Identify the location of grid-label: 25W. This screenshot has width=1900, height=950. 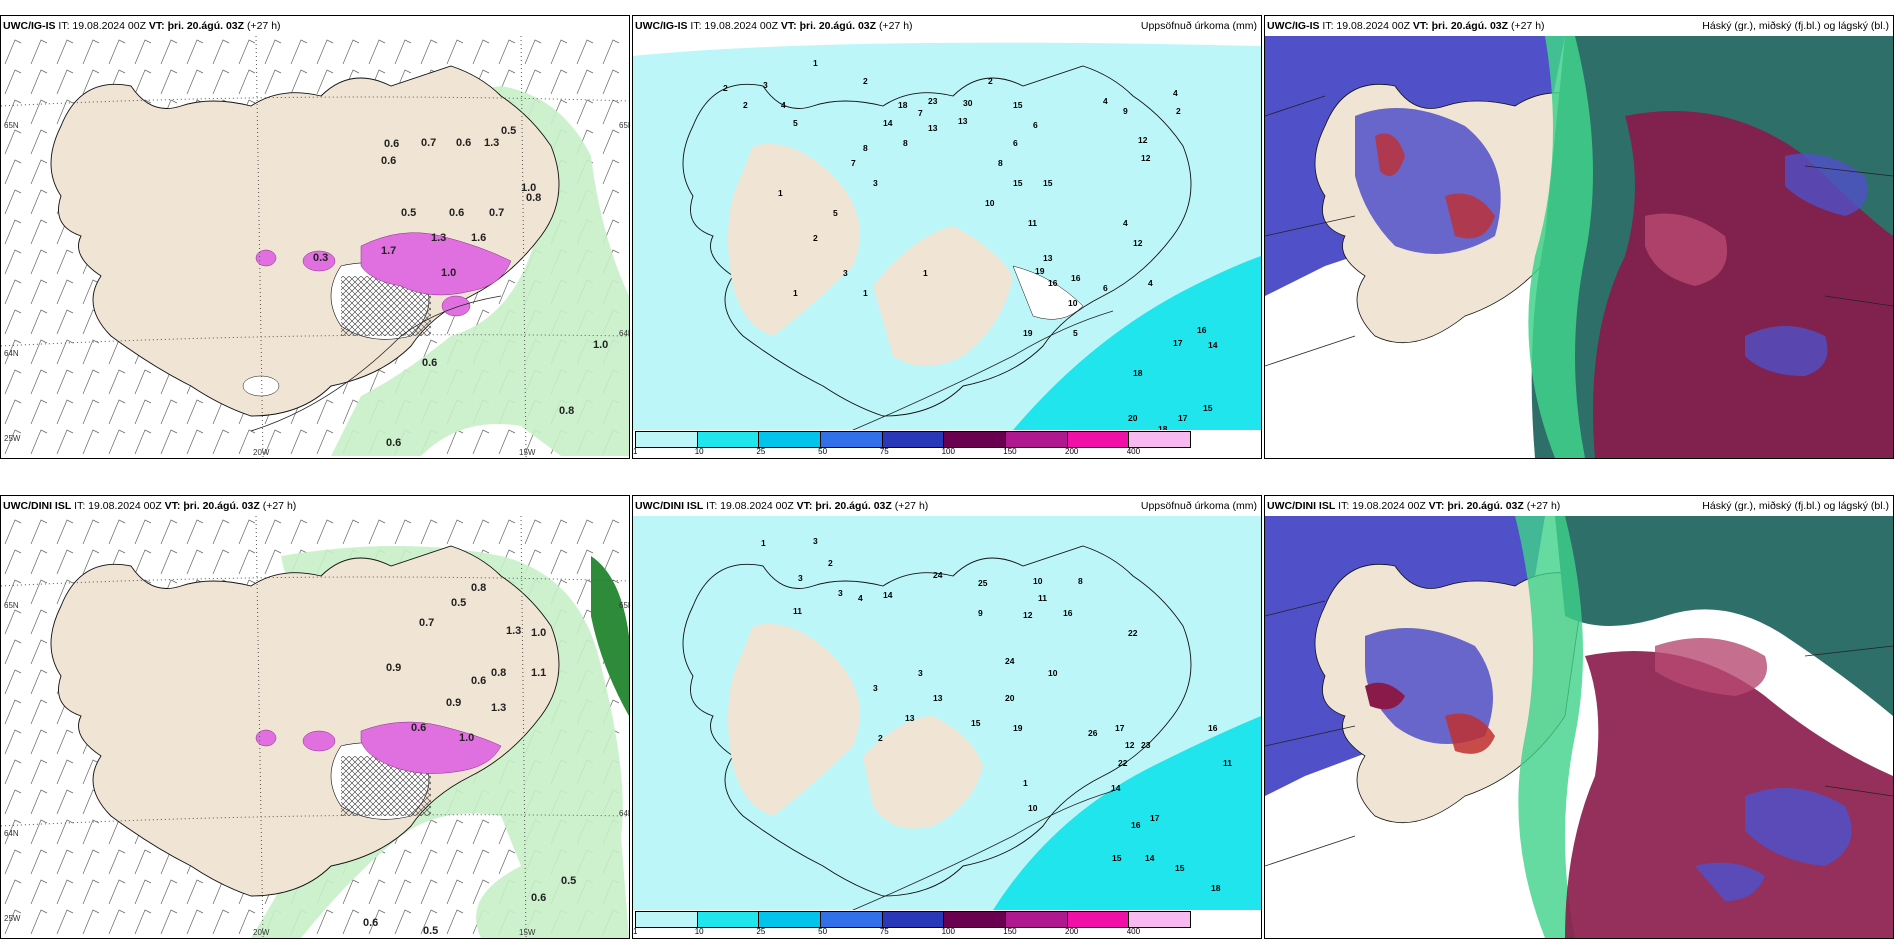
(12, 438).